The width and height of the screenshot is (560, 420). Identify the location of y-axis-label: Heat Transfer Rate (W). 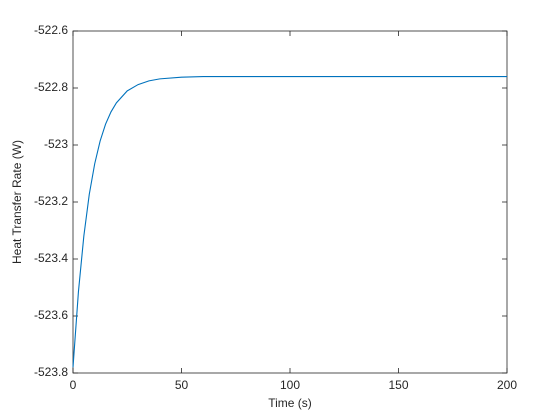
(17, 202).